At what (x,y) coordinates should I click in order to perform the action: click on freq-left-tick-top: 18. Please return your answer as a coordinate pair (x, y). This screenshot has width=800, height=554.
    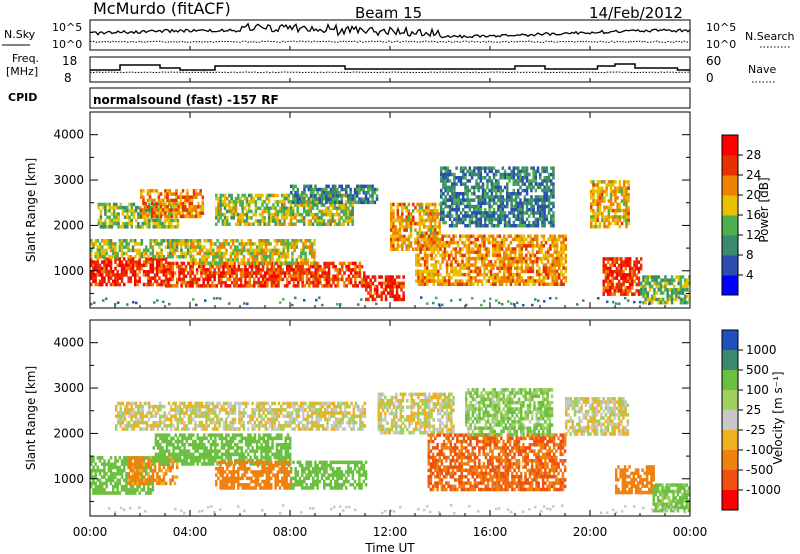
    Looking at the image, I should click on (69, 61).